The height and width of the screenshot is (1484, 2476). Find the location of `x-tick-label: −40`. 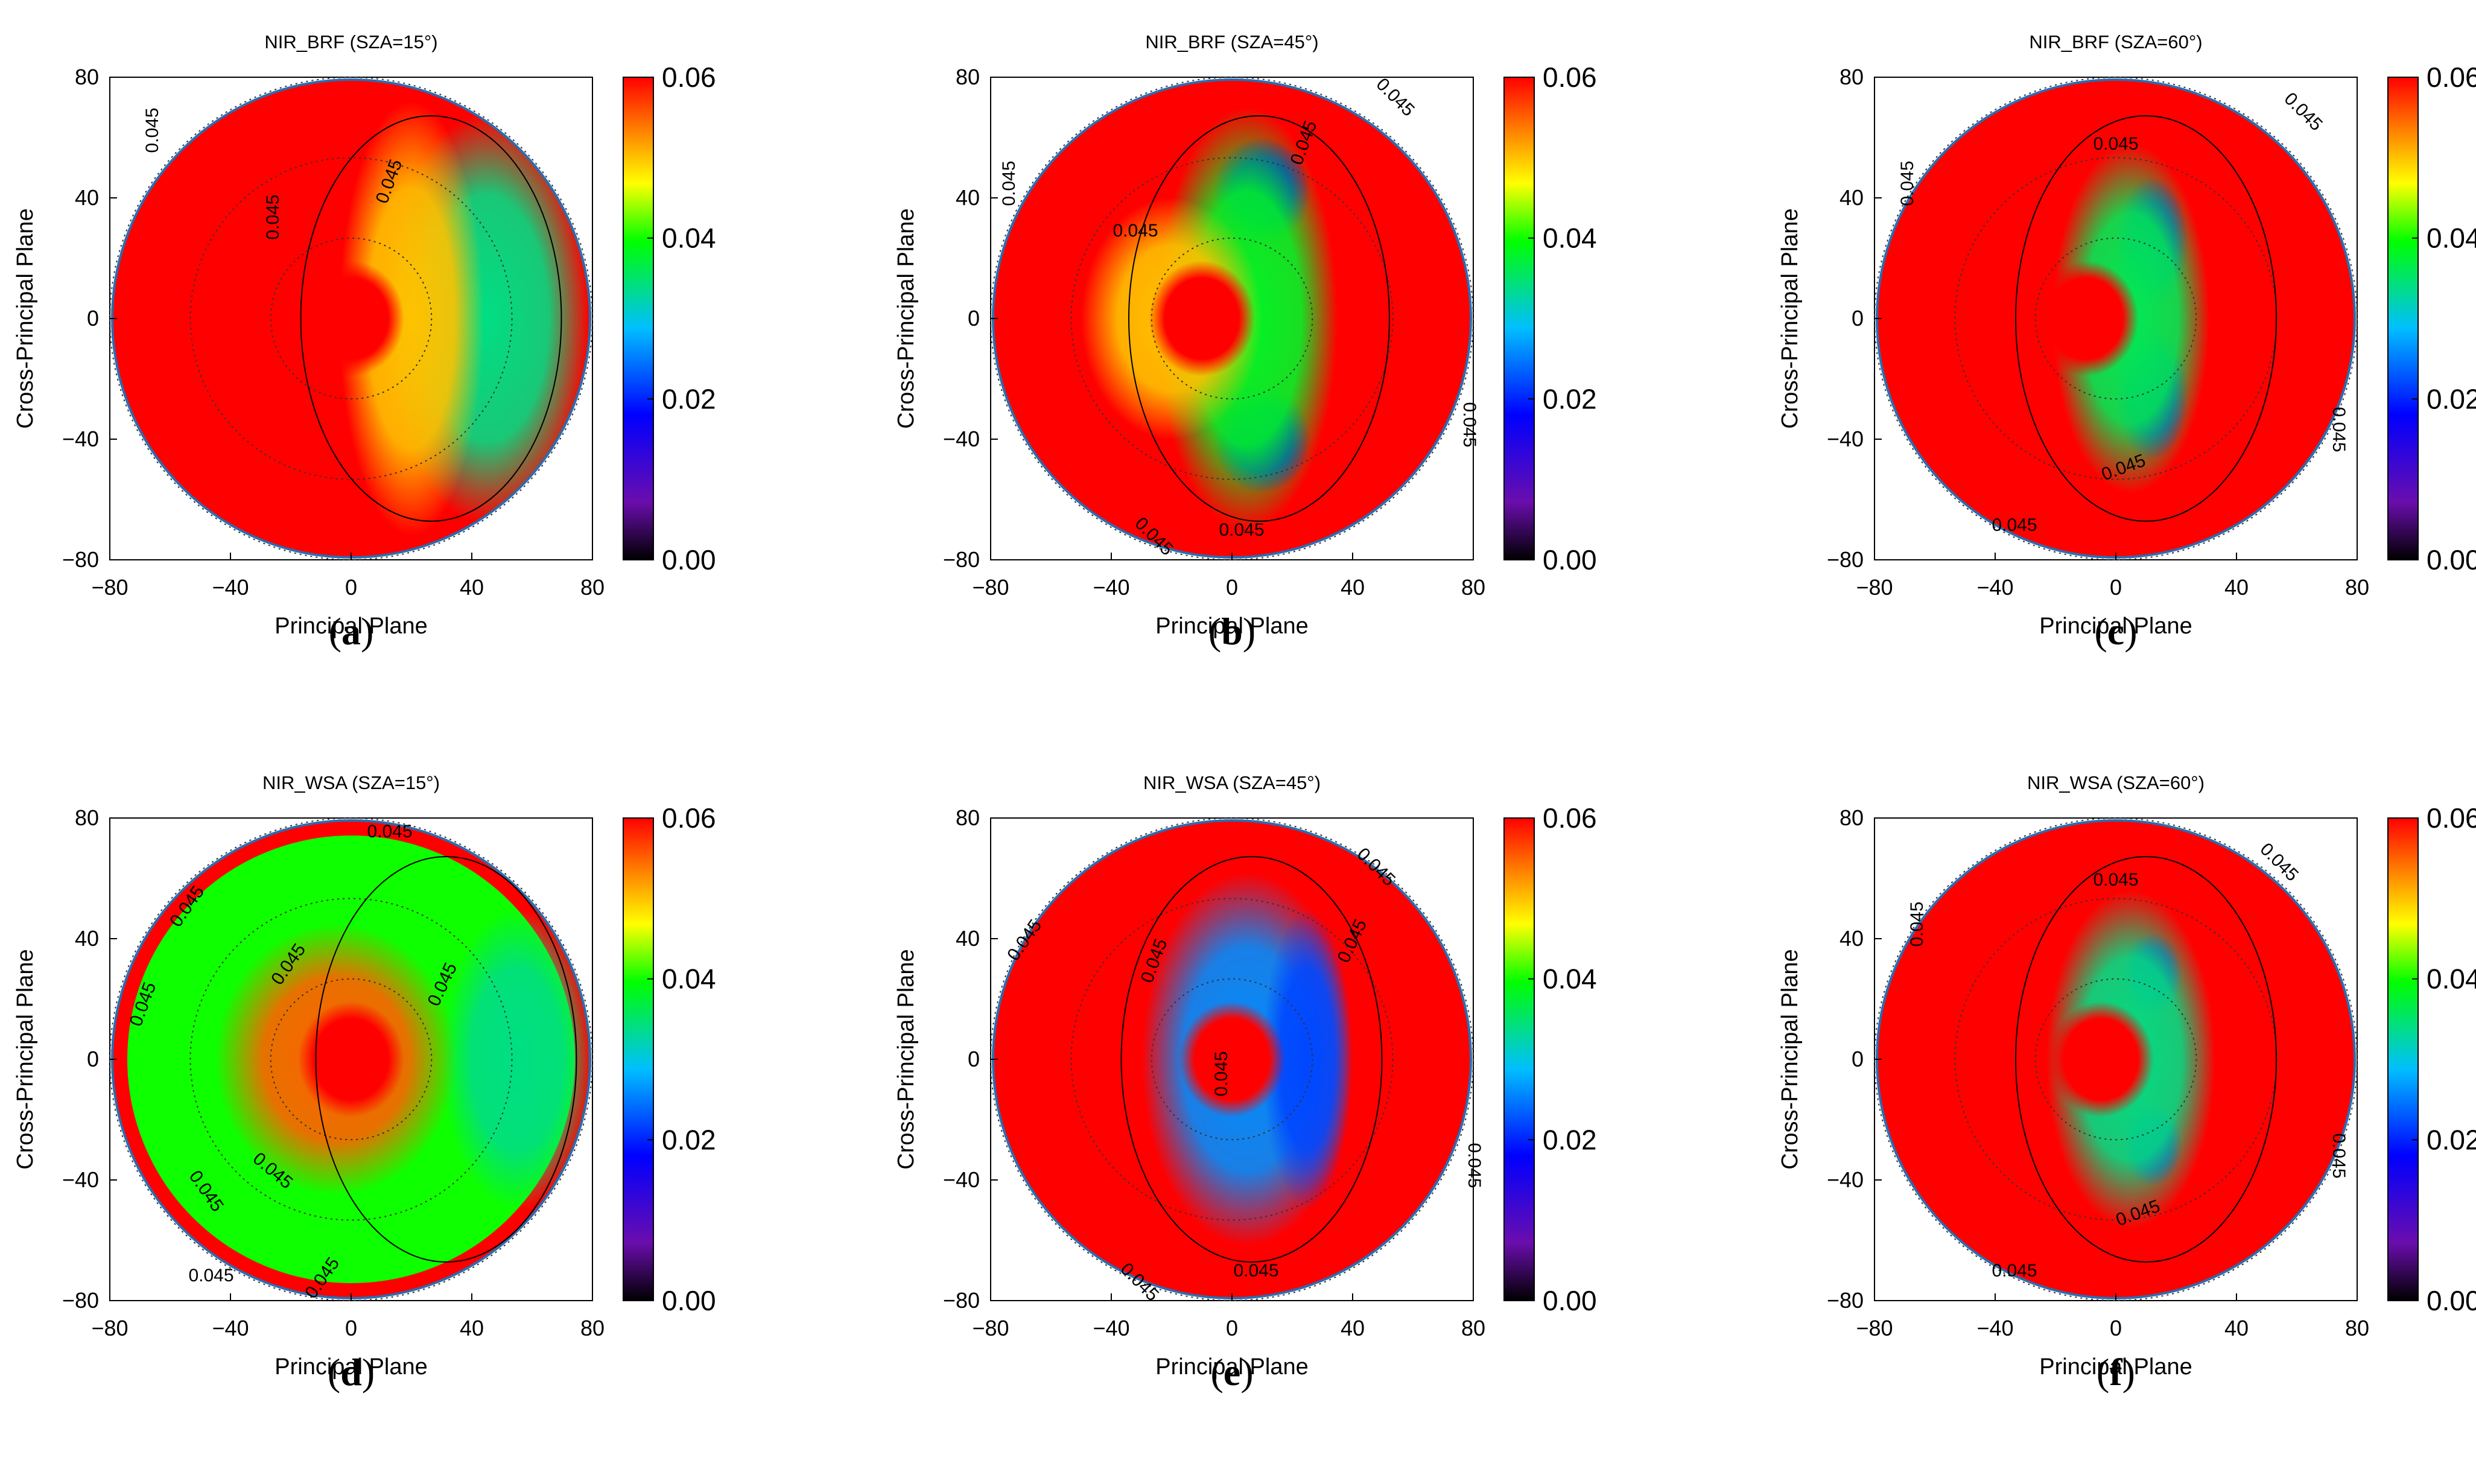

x-tick-label: −40 is located at coordinates (231, 587).